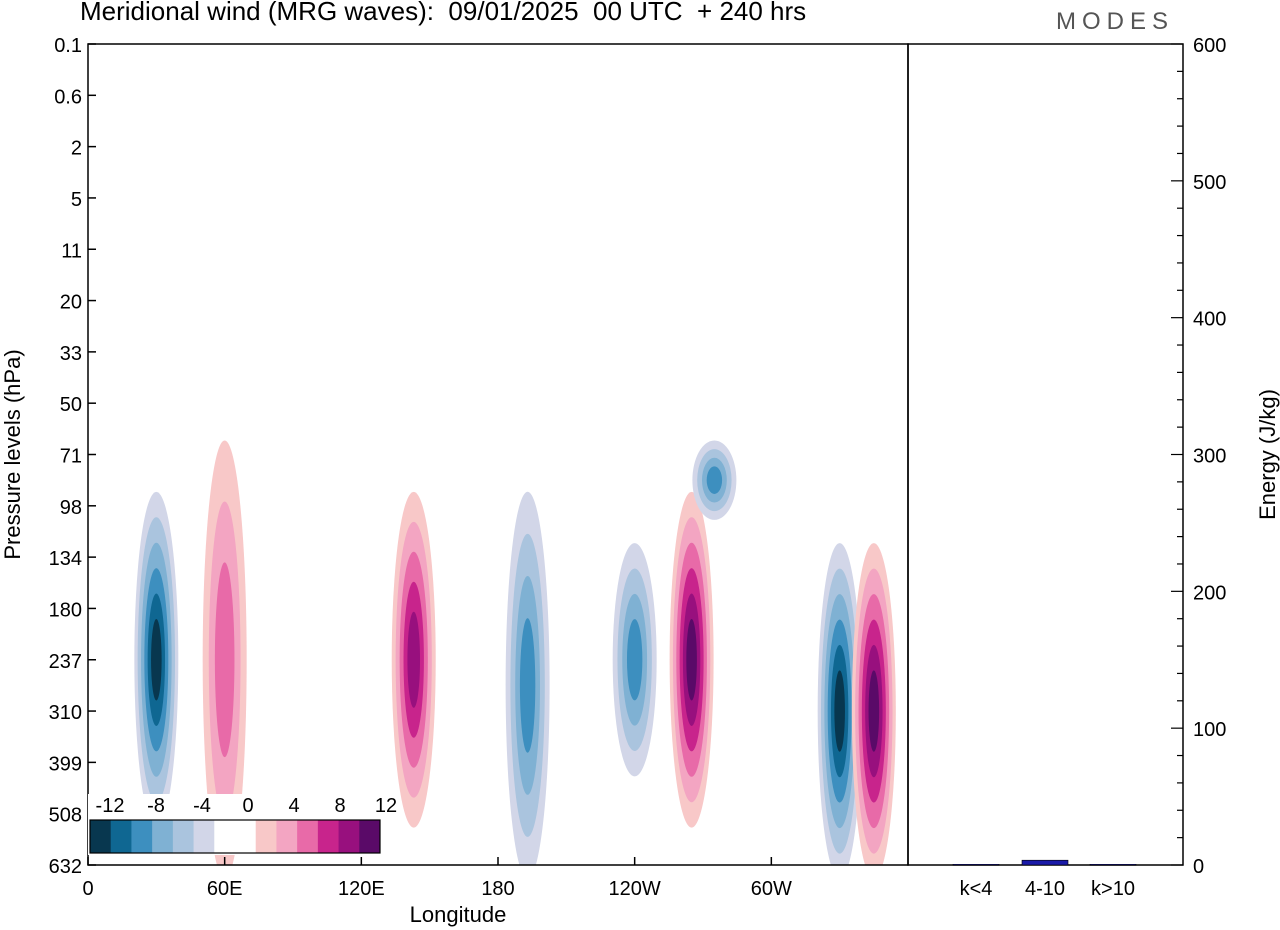  What do you see at coordinates (65, 662) in the screenshot?
I see `y-tick-label: 237` at bounding box center [65, 662].